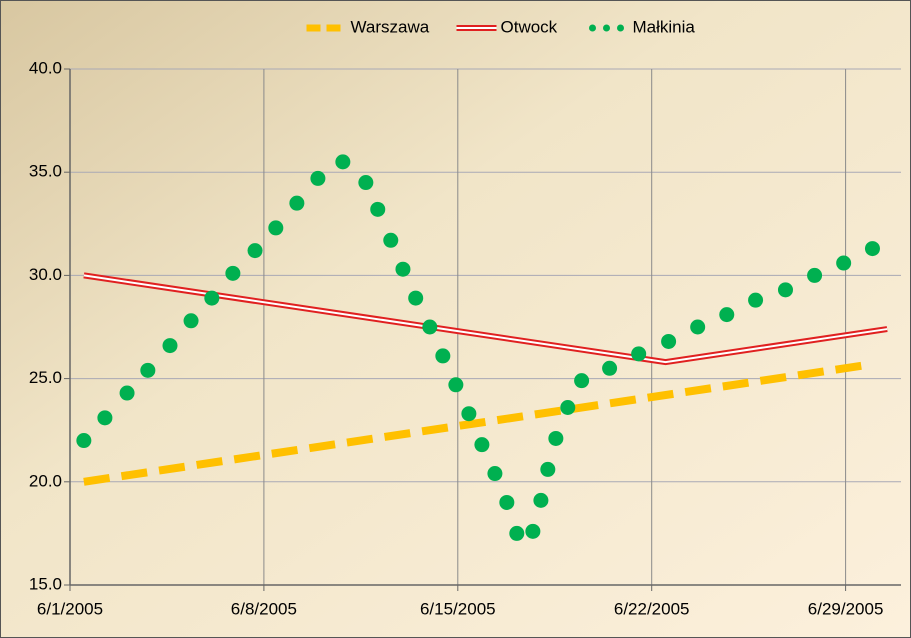  Describe the element at coordinates (458, 608) in the screenshot. I see `x-tick-label: 6/15/2005` at that location.